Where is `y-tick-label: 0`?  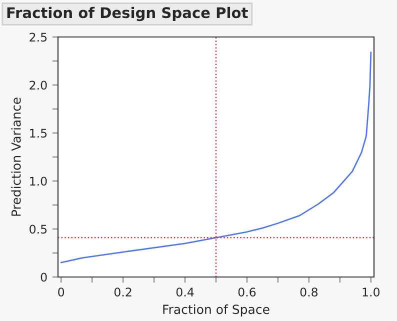 y-tick-label: 0 is located at coordinates (43, 277).